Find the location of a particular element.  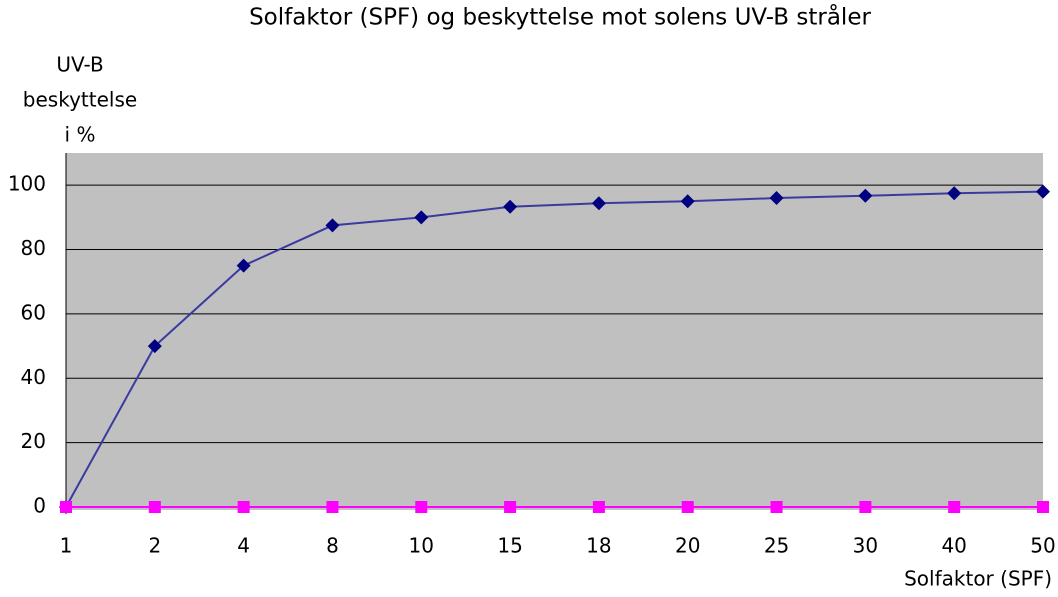

x-tick-label: 25 is located at coordinates (776, 546).